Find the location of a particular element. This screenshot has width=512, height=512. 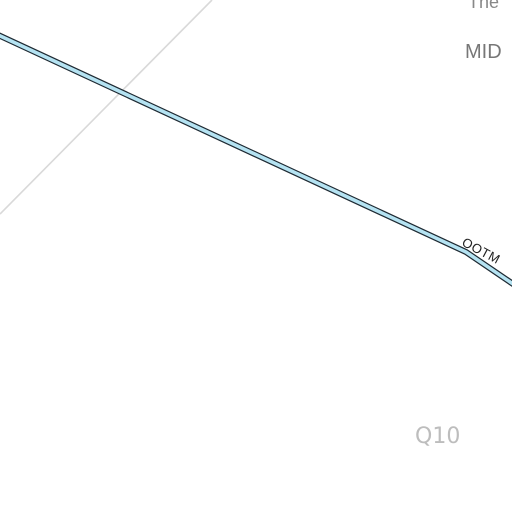

grid-reference-label: Q10 is located at coordinates (437, 436).